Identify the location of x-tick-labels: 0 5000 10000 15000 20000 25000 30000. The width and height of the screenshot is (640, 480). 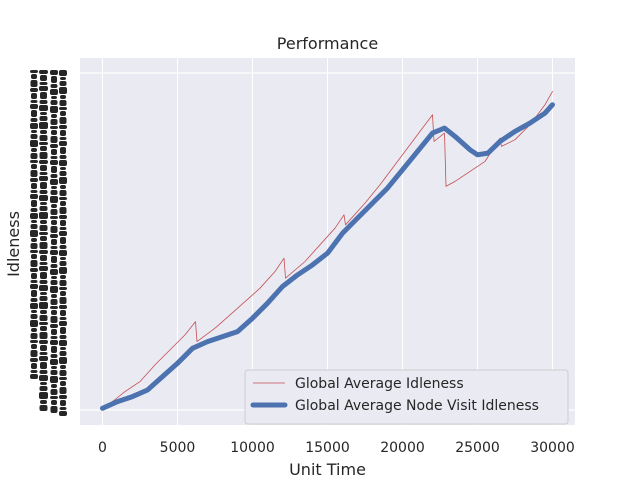
(336, 448).